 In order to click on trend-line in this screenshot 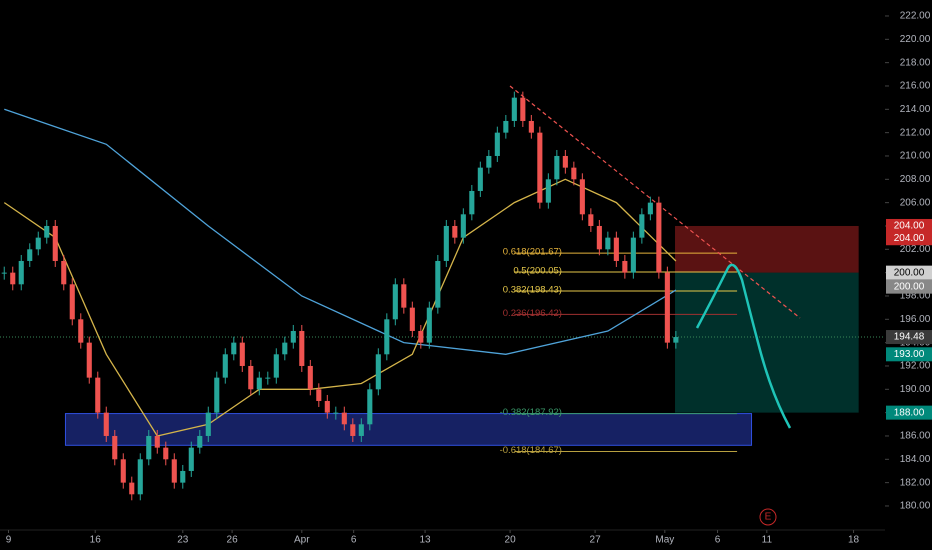, I will do `click(655, 202)`.